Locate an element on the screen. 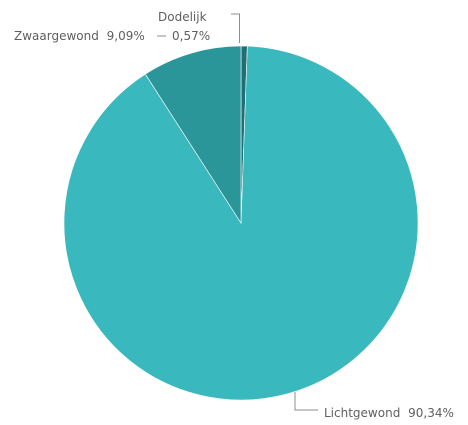  slice-label-lichtgewond: Lichtgewond 90,34% is located at coordinates (389, 413).